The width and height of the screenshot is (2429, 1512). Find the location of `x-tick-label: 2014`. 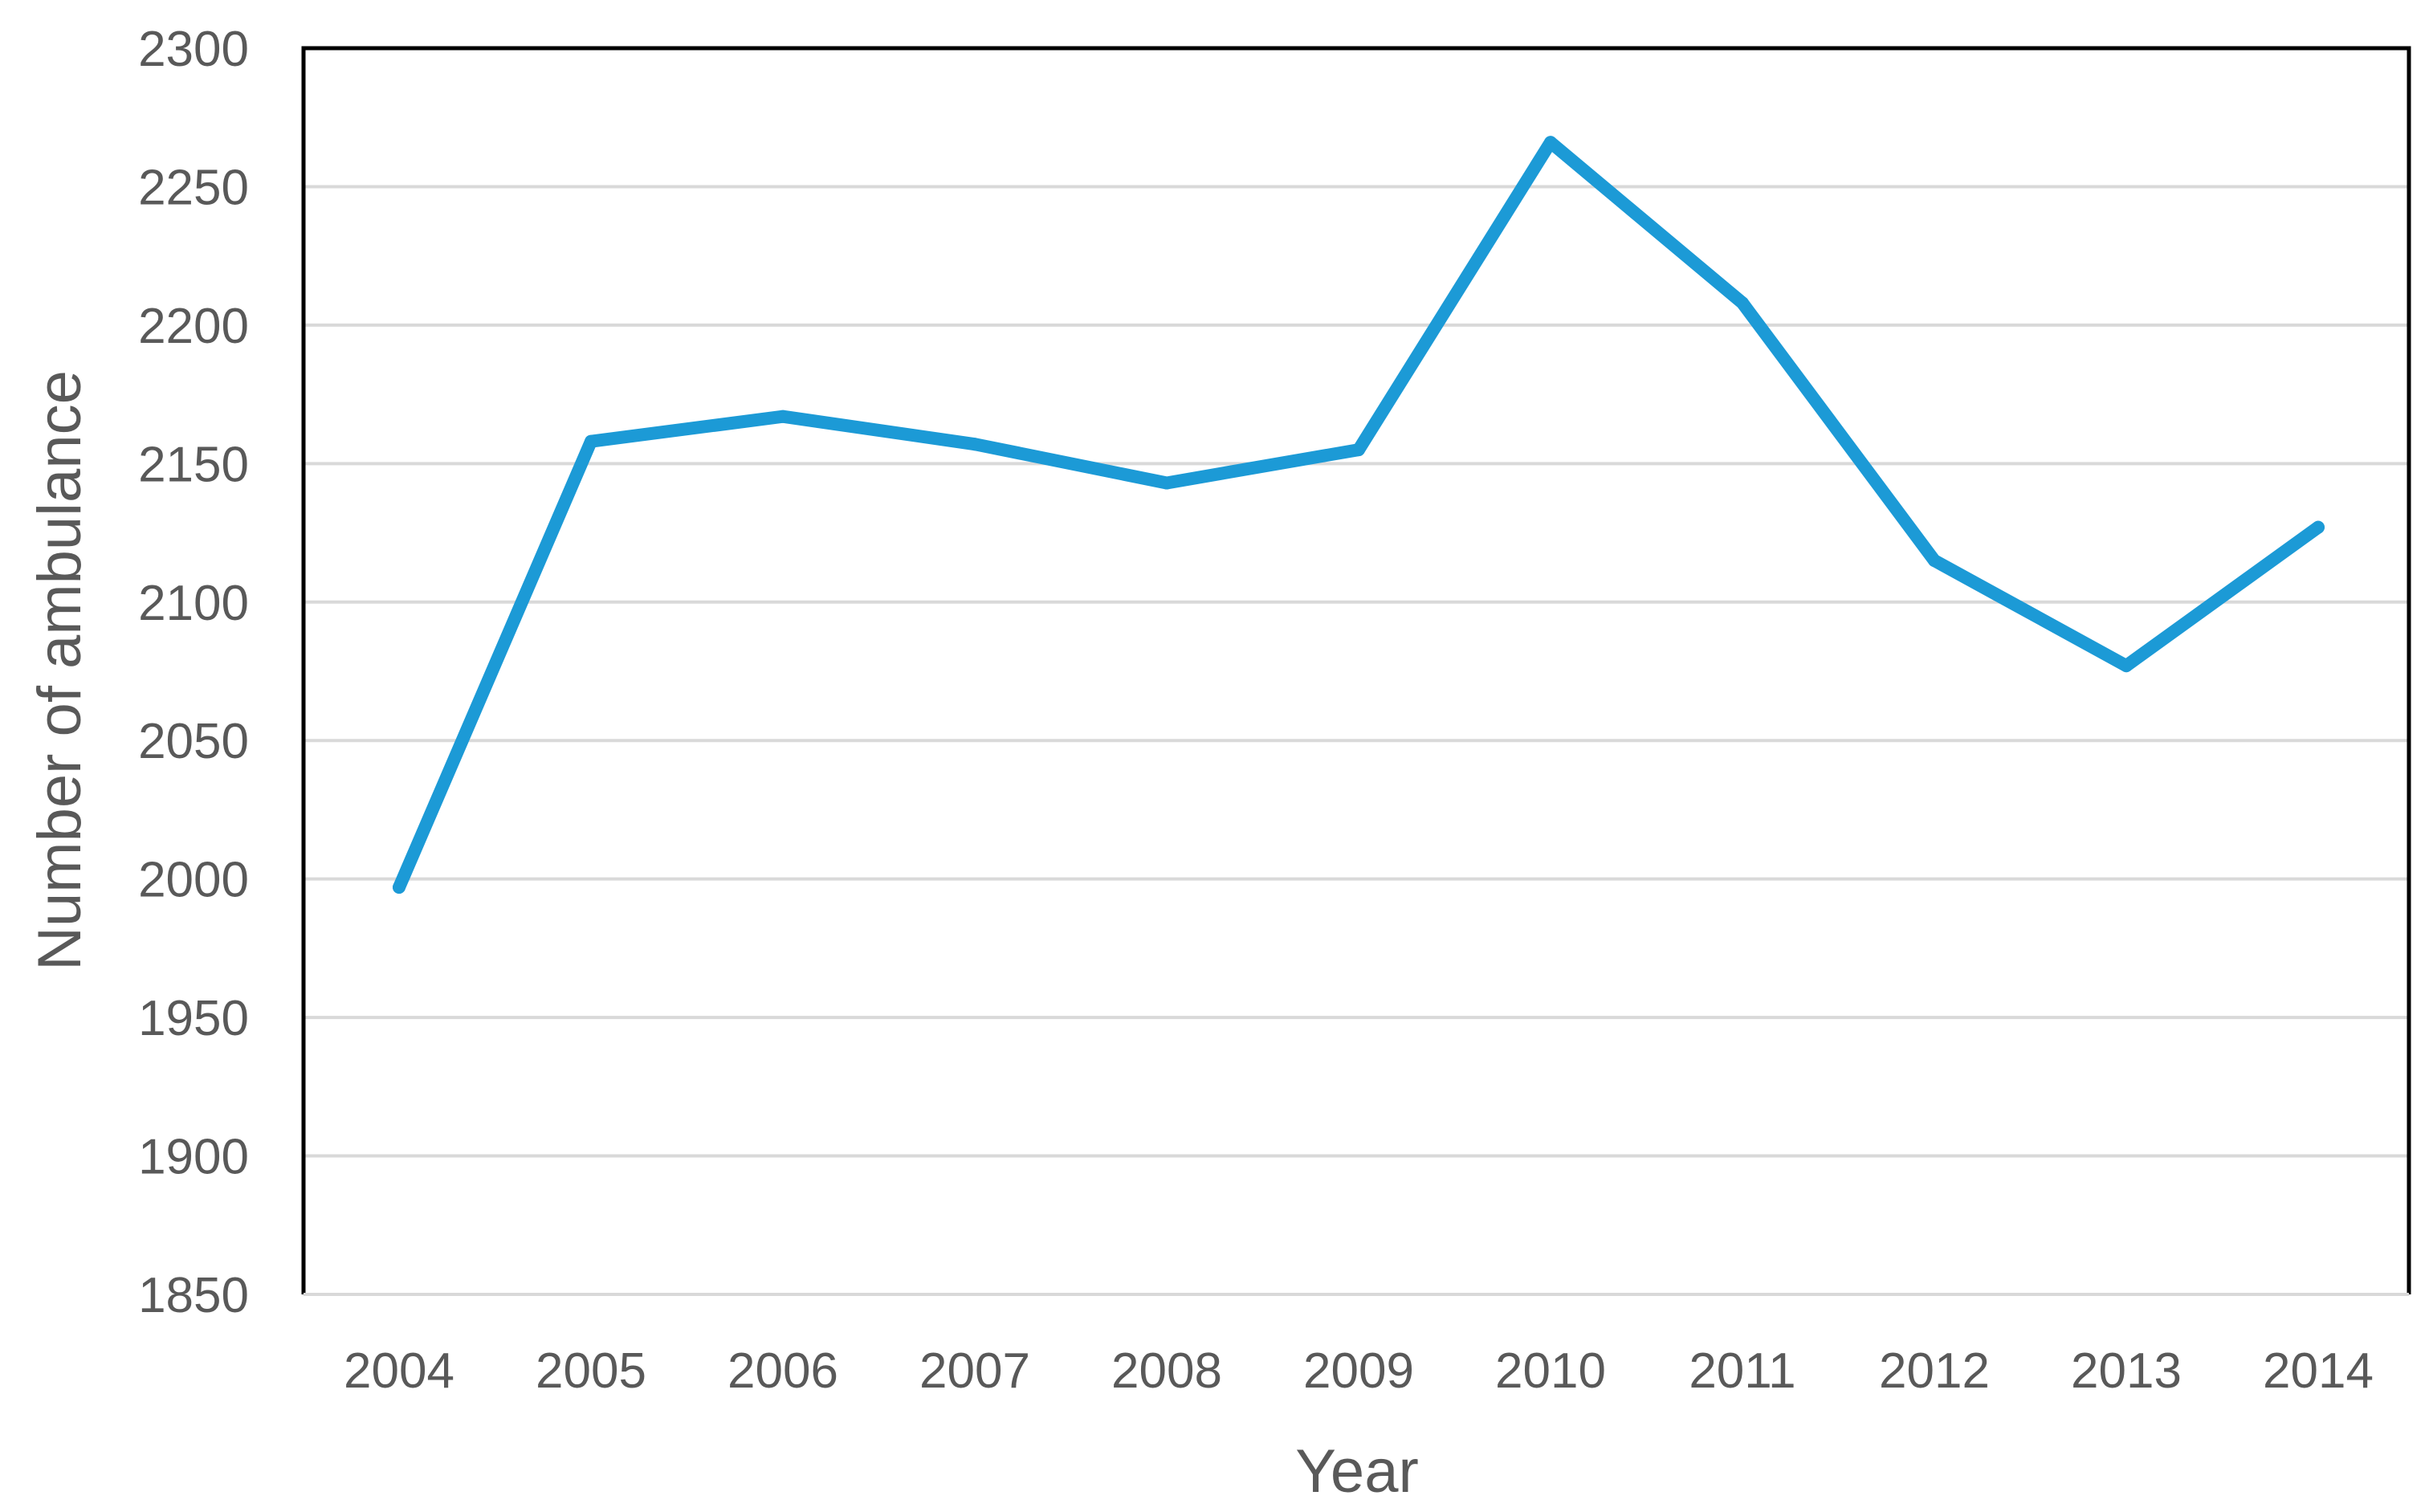

x-tick-label: 2014 is located at coordinates (2319, 1371).